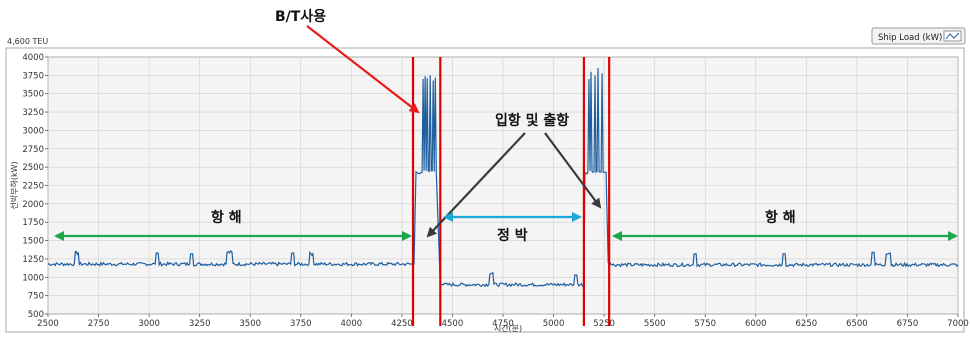  I want to click on x-tick-label: 2750, so click(99, 324).